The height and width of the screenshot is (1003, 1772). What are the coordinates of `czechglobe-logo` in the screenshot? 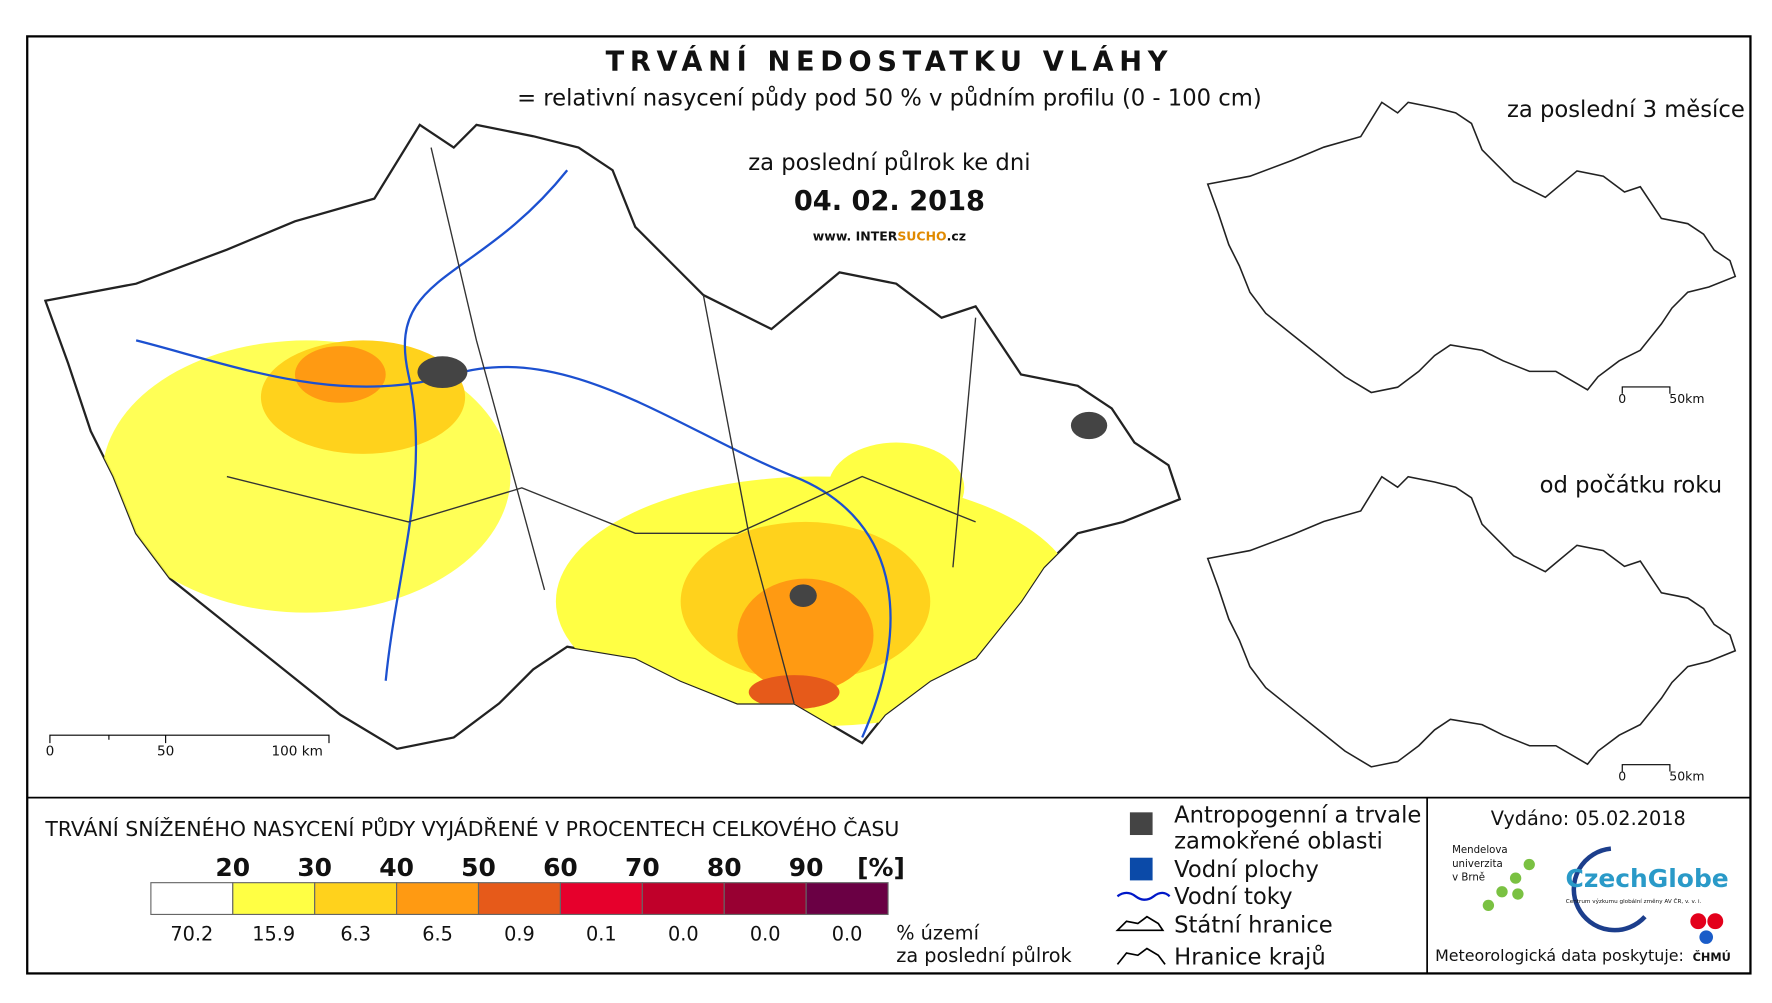 It's located at (1609, 889).